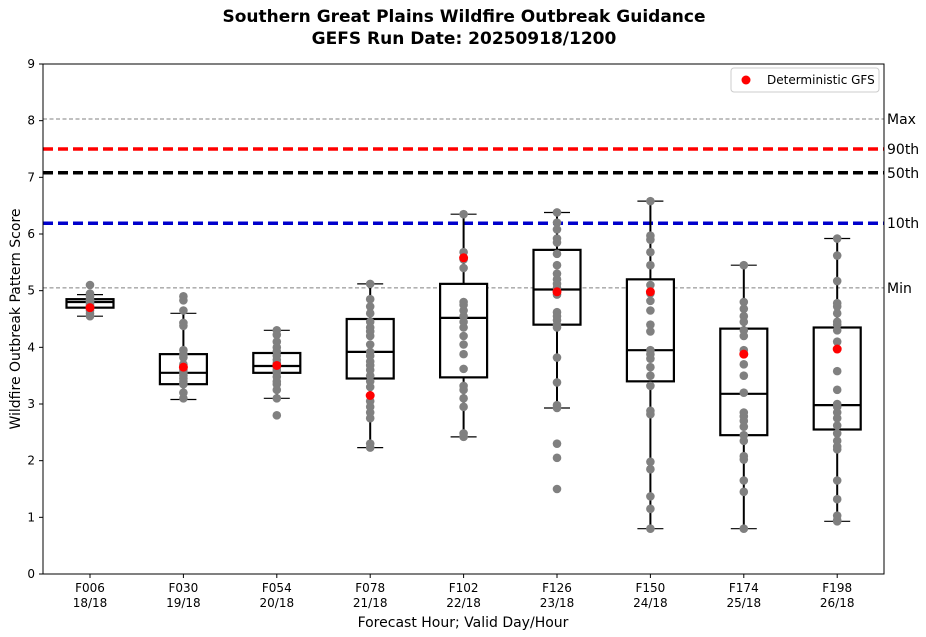  I want to click on box-group-f078, so click(370, 365).